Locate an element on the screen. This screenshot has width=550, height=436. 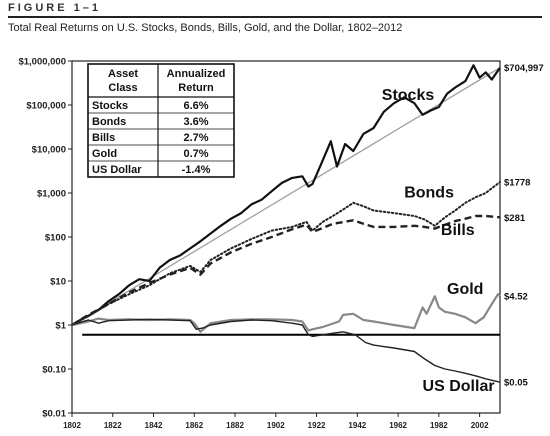
table-cell-asset: Stocks is located at coordinates (110, 106).